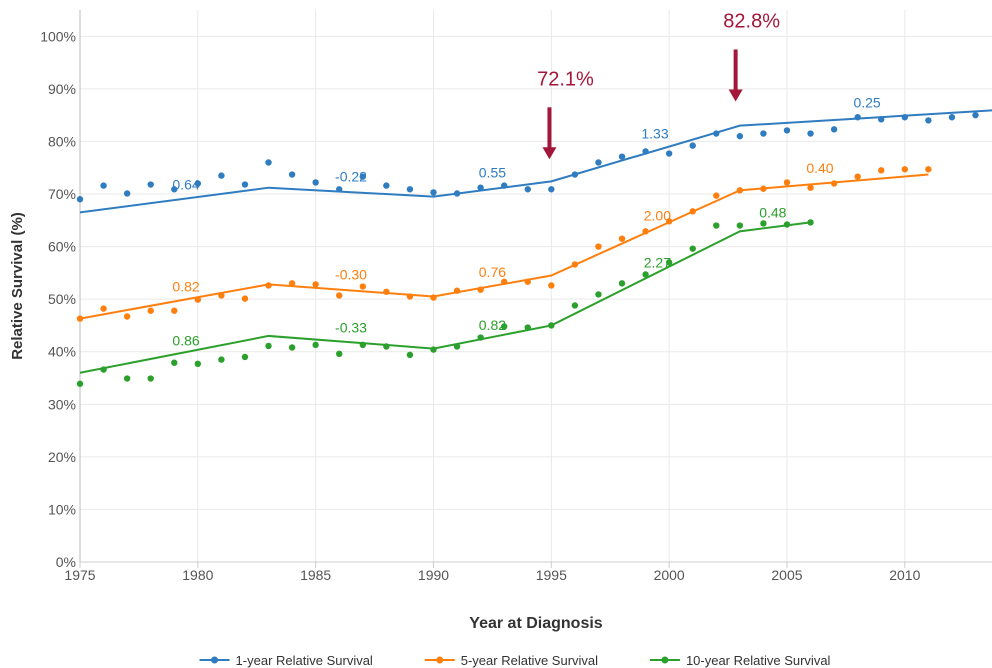 The image size is (992, 668). I want to click on legend-label: 10-year Relative Survival, so click(758, 660).